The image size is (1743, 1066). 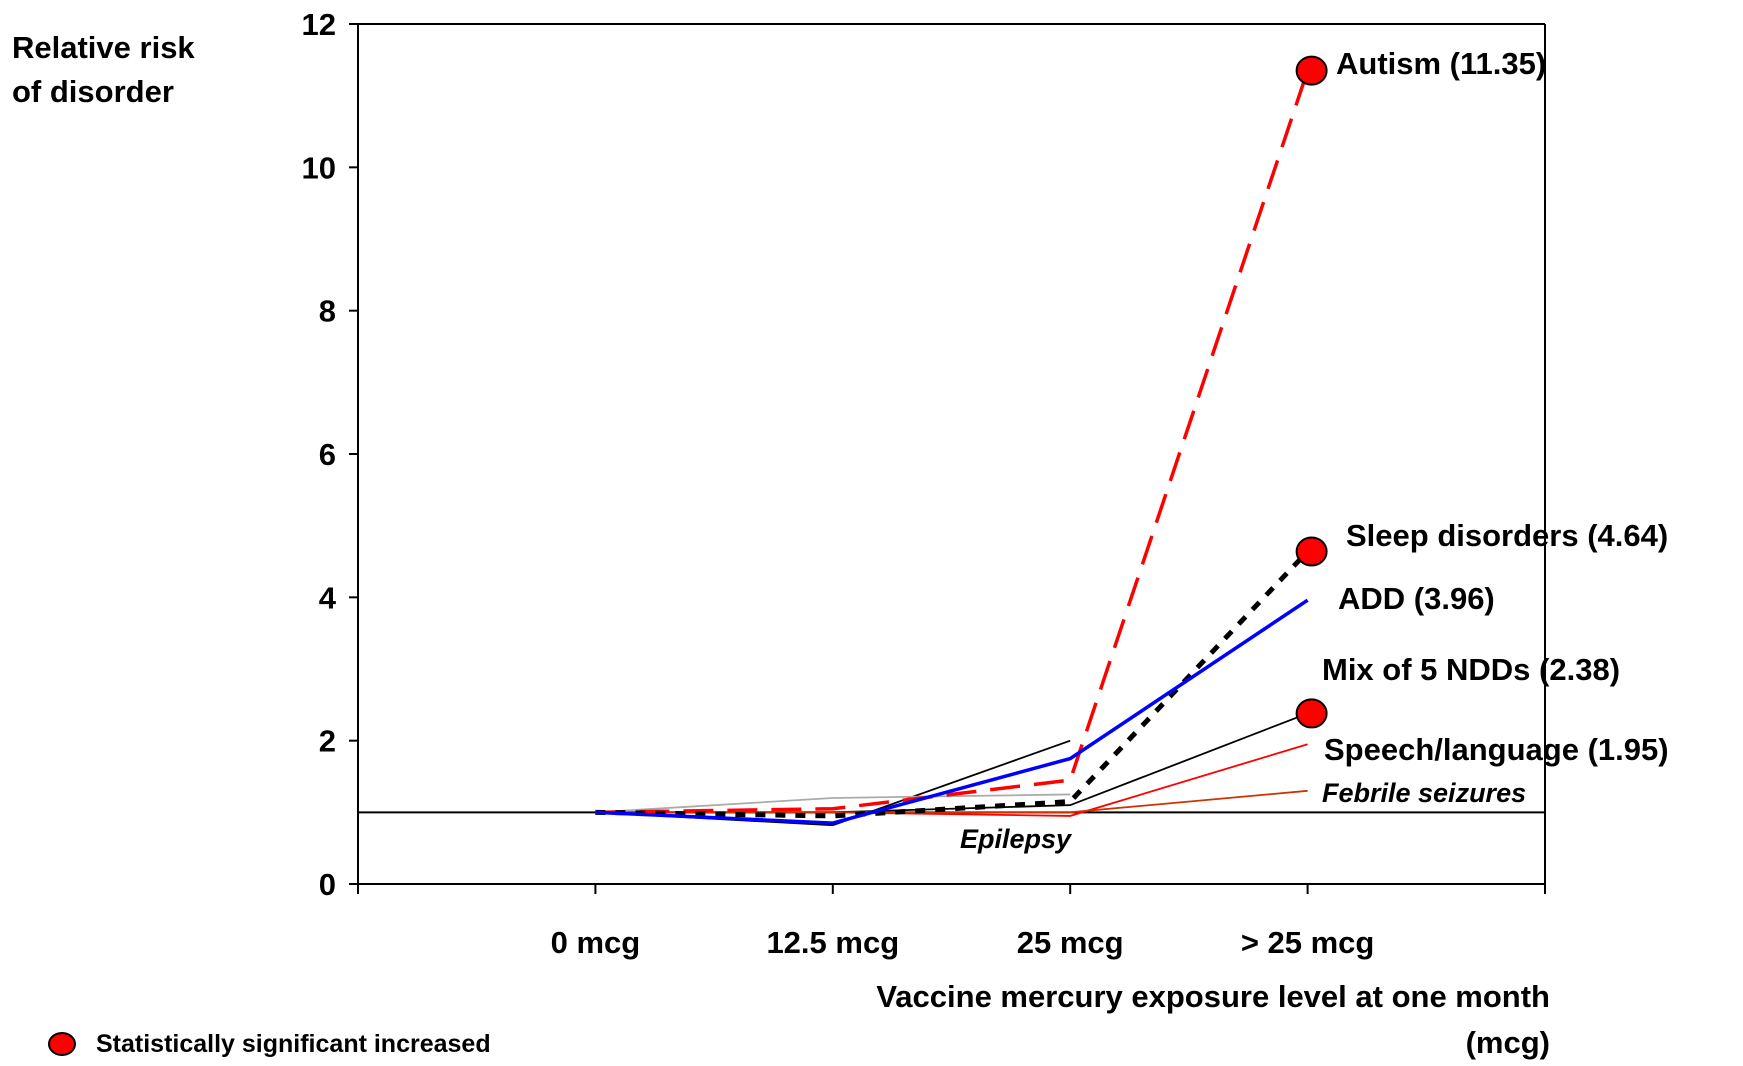 I want to click on series-label-add-3-96: ADD (3.96), so click(x=1416, y=598).